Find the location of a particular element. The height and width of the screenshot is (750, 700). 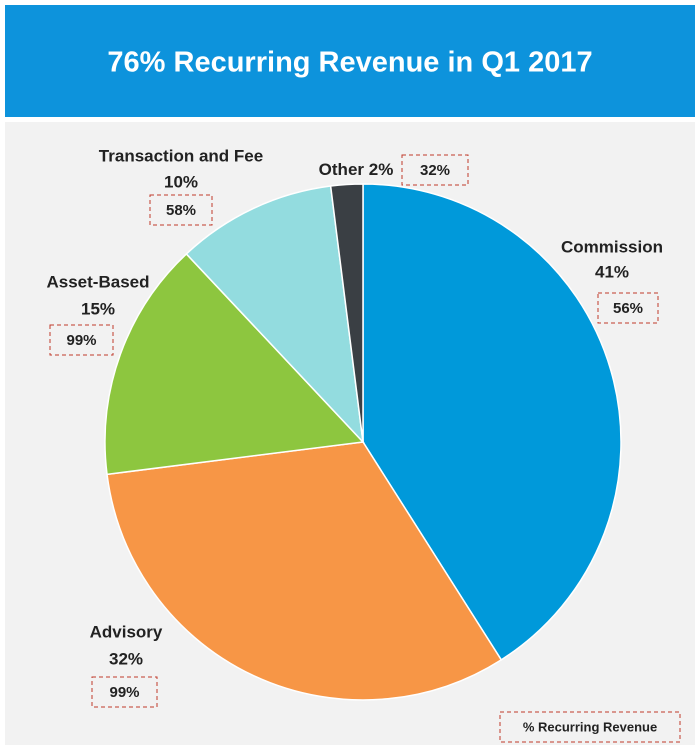

header-band is located at coordinates (350, 61).